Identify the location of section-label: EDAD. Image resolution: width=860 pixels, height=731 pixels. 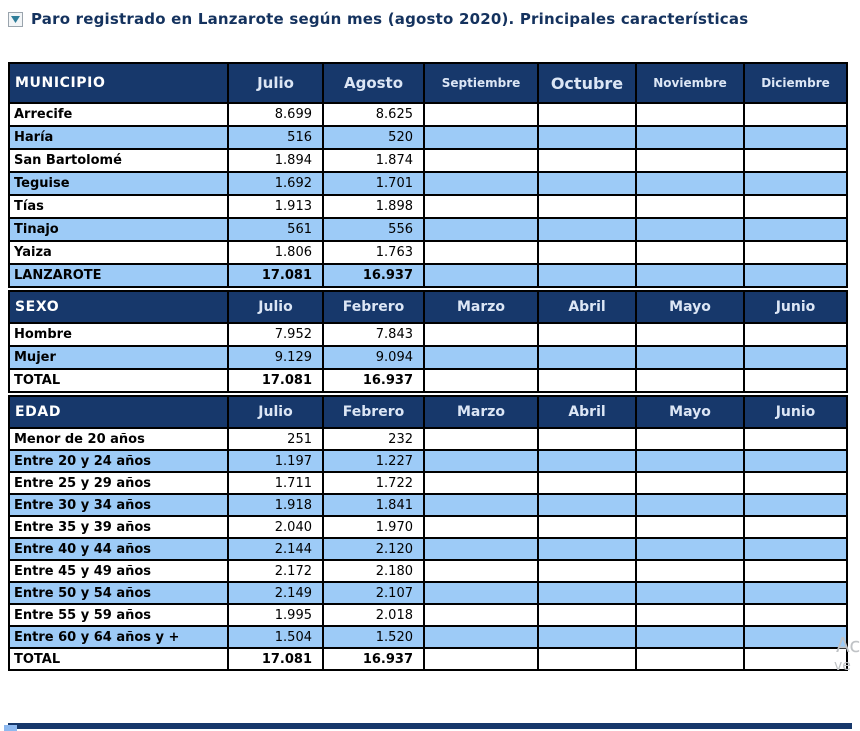
(118, 412).